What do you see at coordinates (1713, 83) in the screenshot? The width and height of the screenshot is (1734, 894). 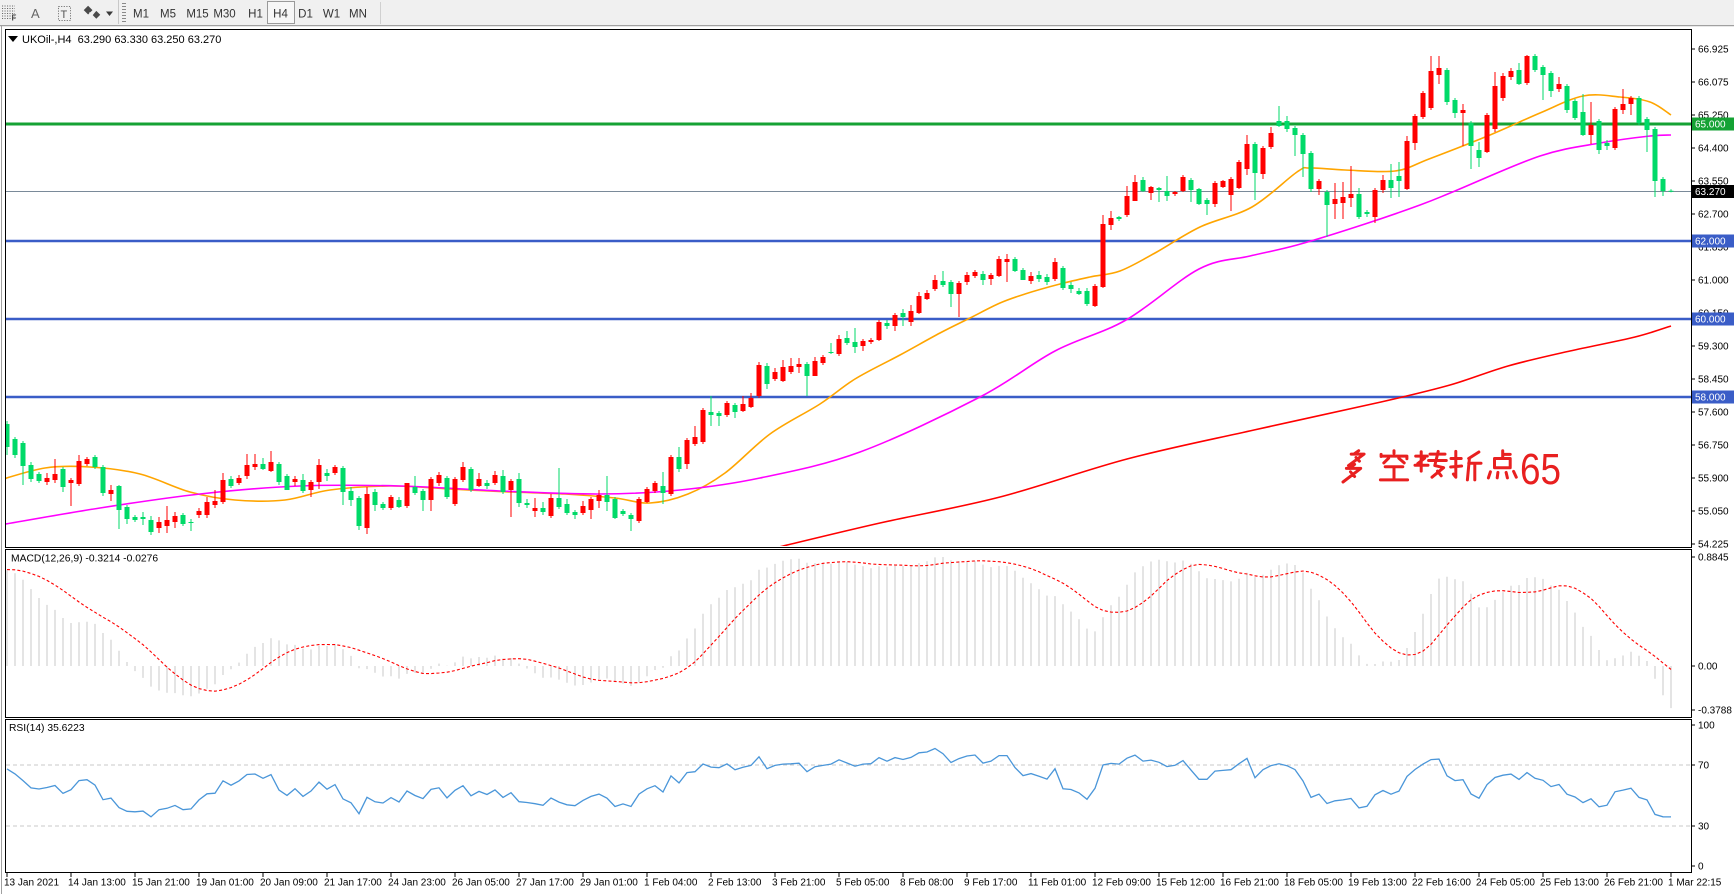 I see `svg-text: 66.075` at bounding box center [1713, 83].